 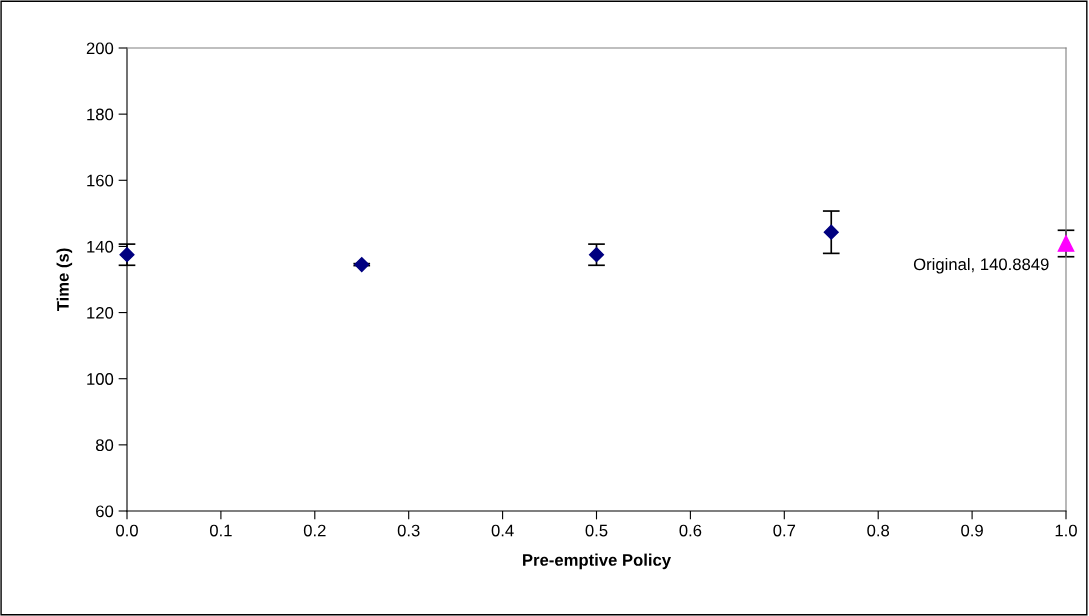 What do you see at coordinates (597, 561) in the screenshot?
I see `x-axis-title: Pre-emptive Policy` at bounding box center [597, 561].